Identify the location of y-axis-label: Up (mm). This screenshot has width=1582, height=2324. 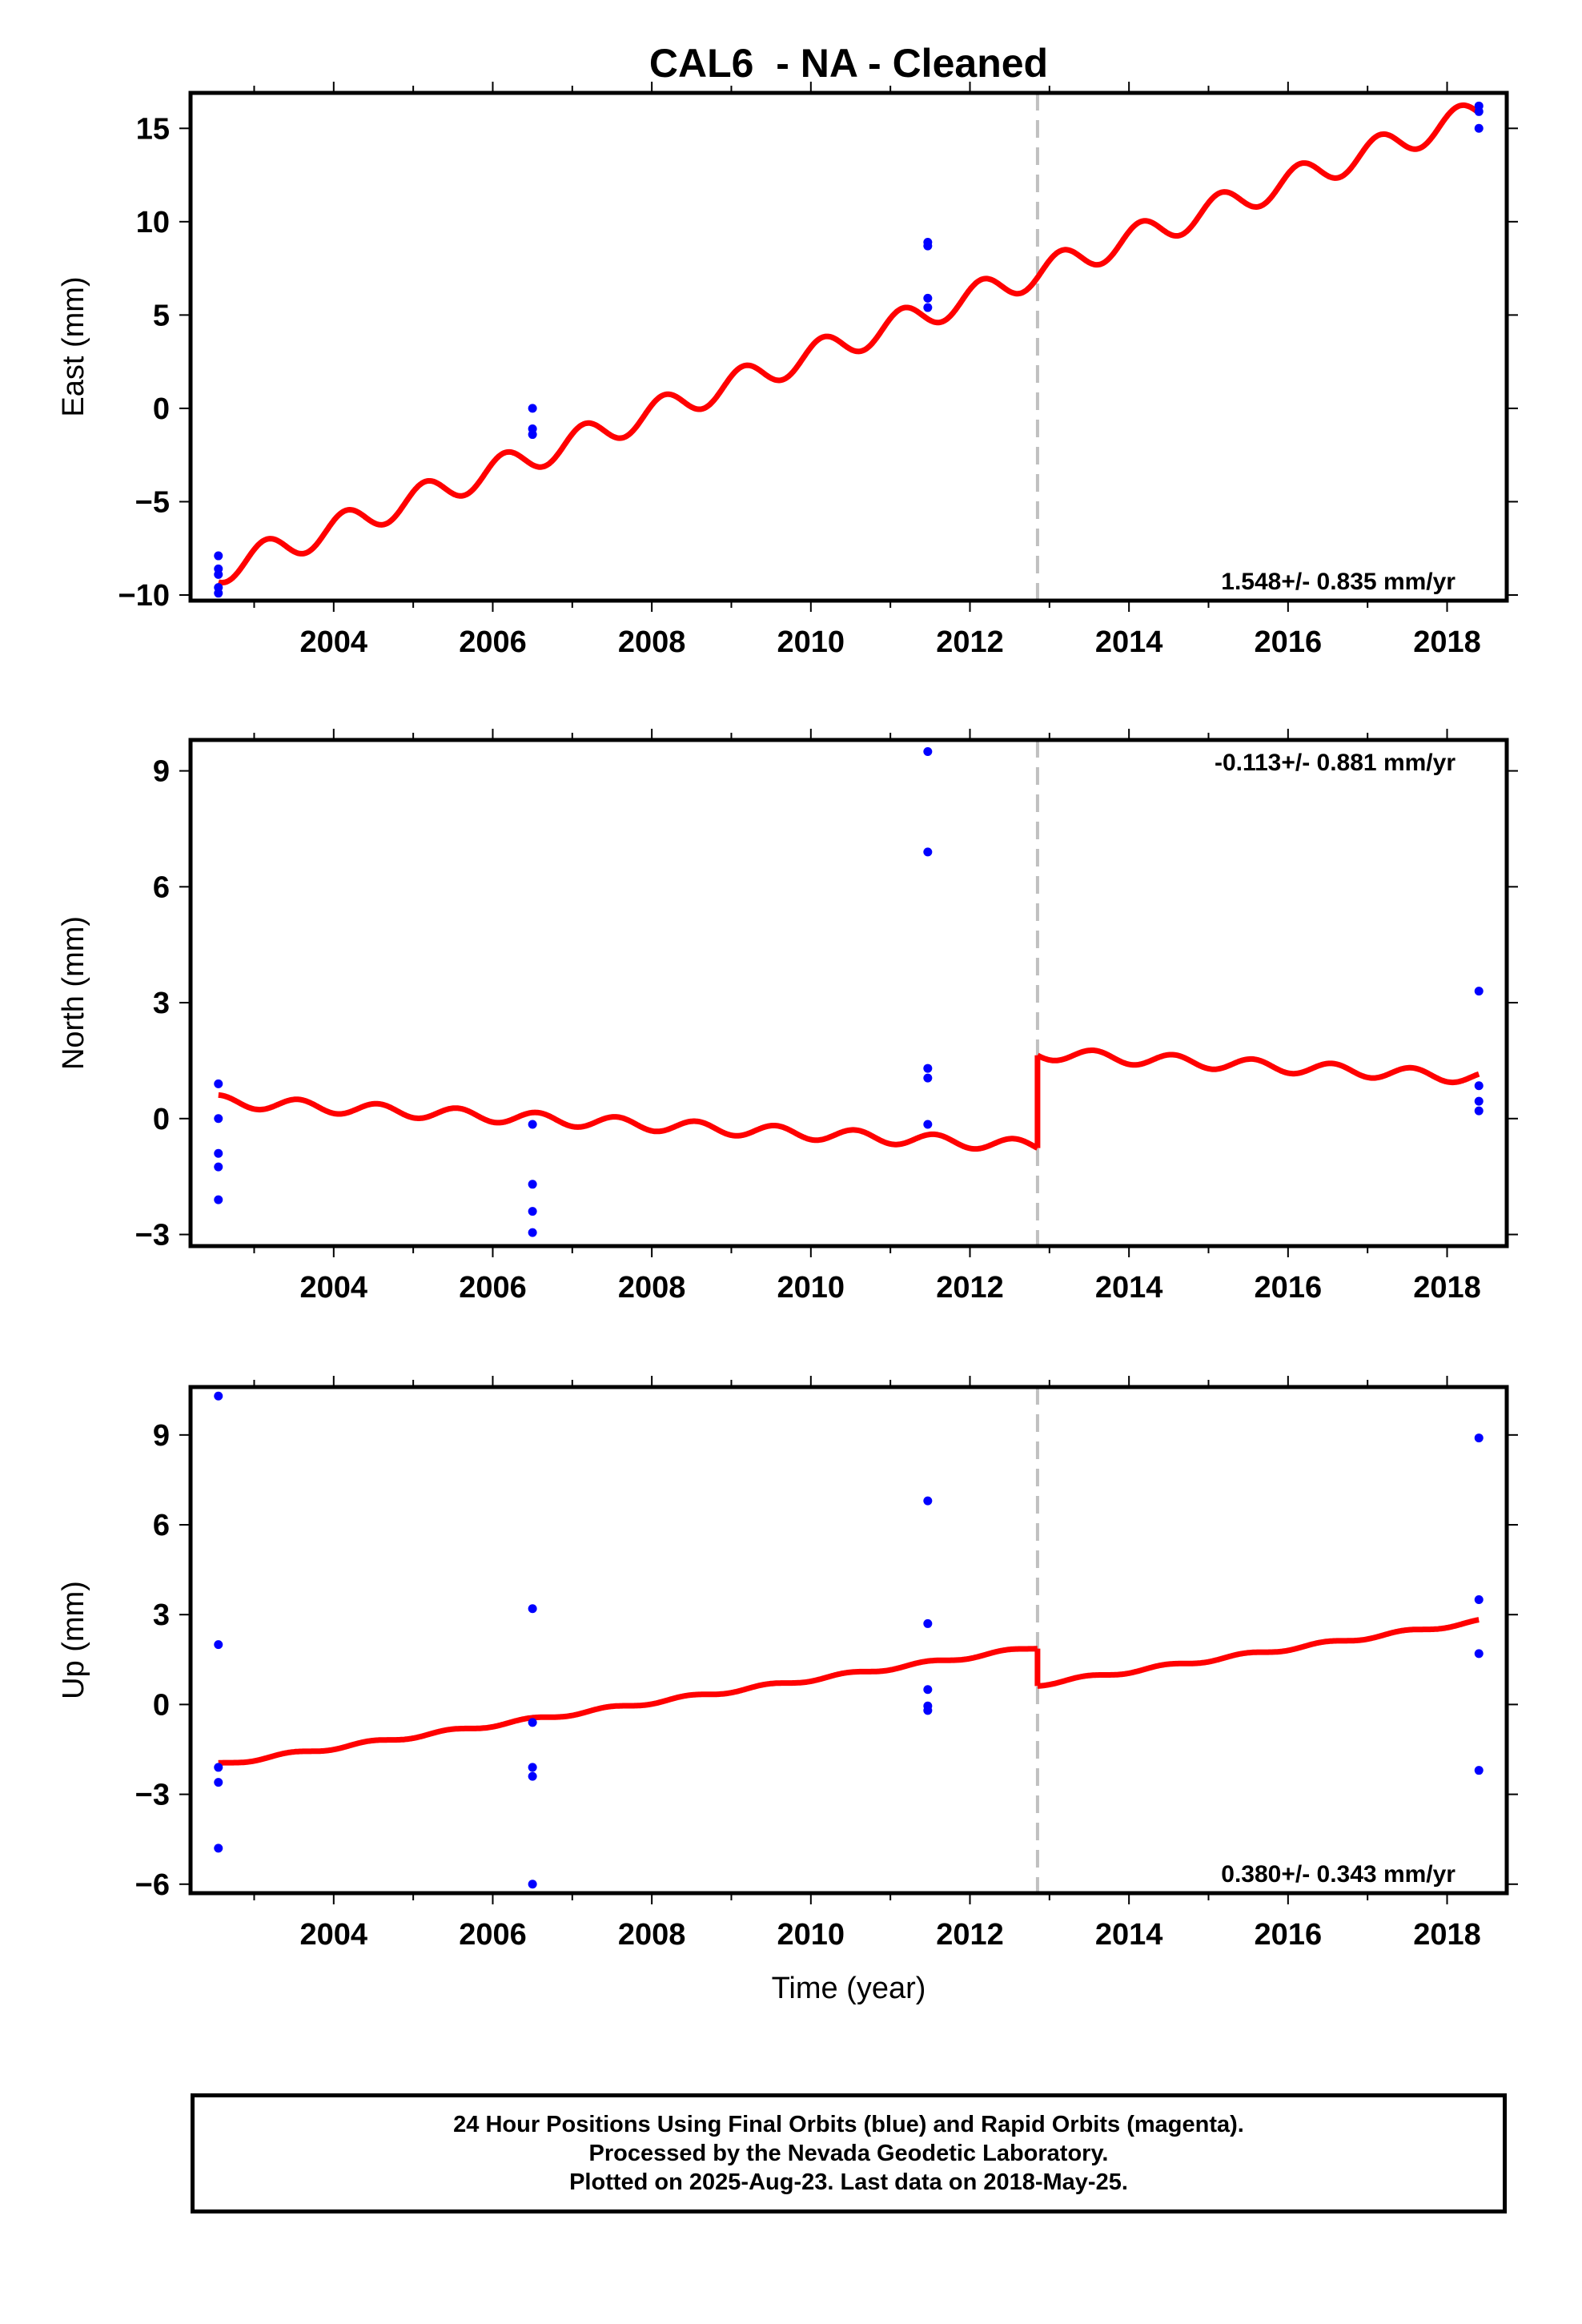
(74, 1640).